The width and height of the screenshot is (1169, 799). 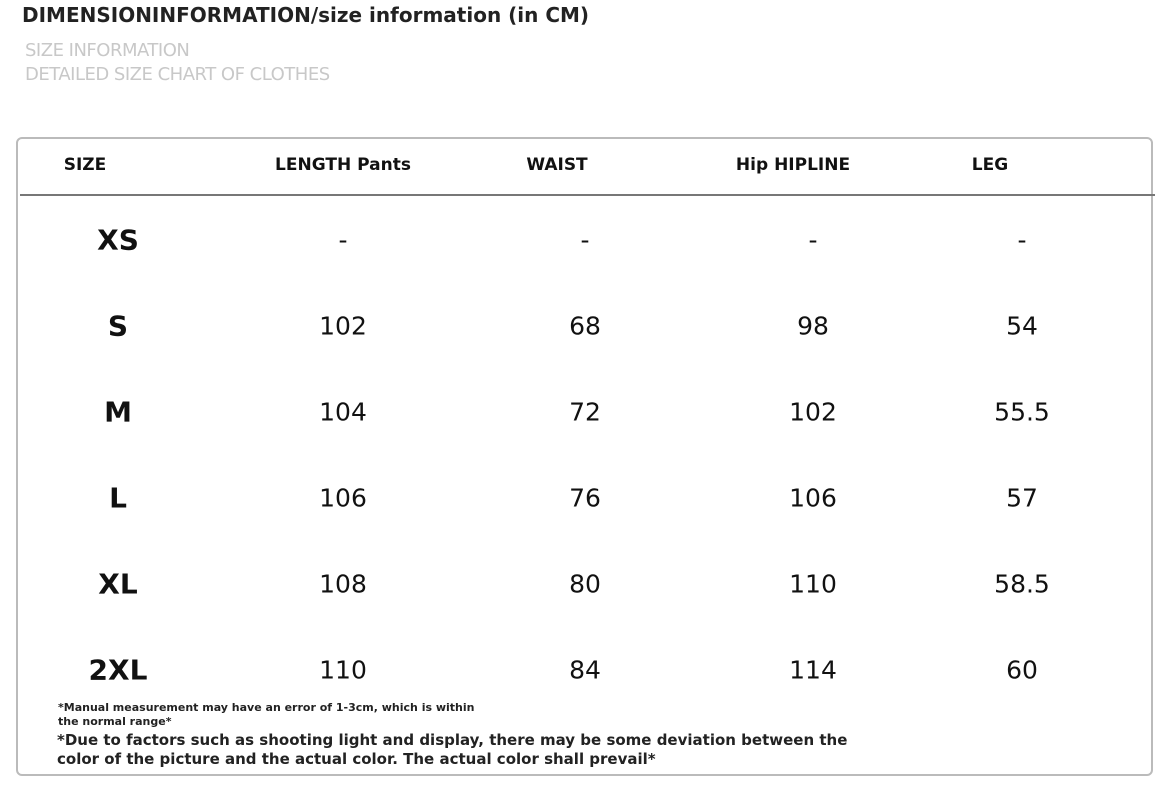 I want to click on size-label: S, so click(x=118, y=326).